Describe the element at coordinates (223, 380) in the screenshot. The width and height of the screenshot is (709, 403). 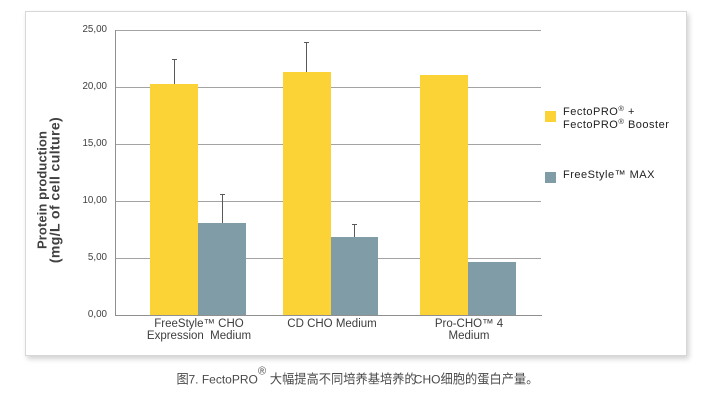
I see `svg-text: 7. FectoPRO` at that location.